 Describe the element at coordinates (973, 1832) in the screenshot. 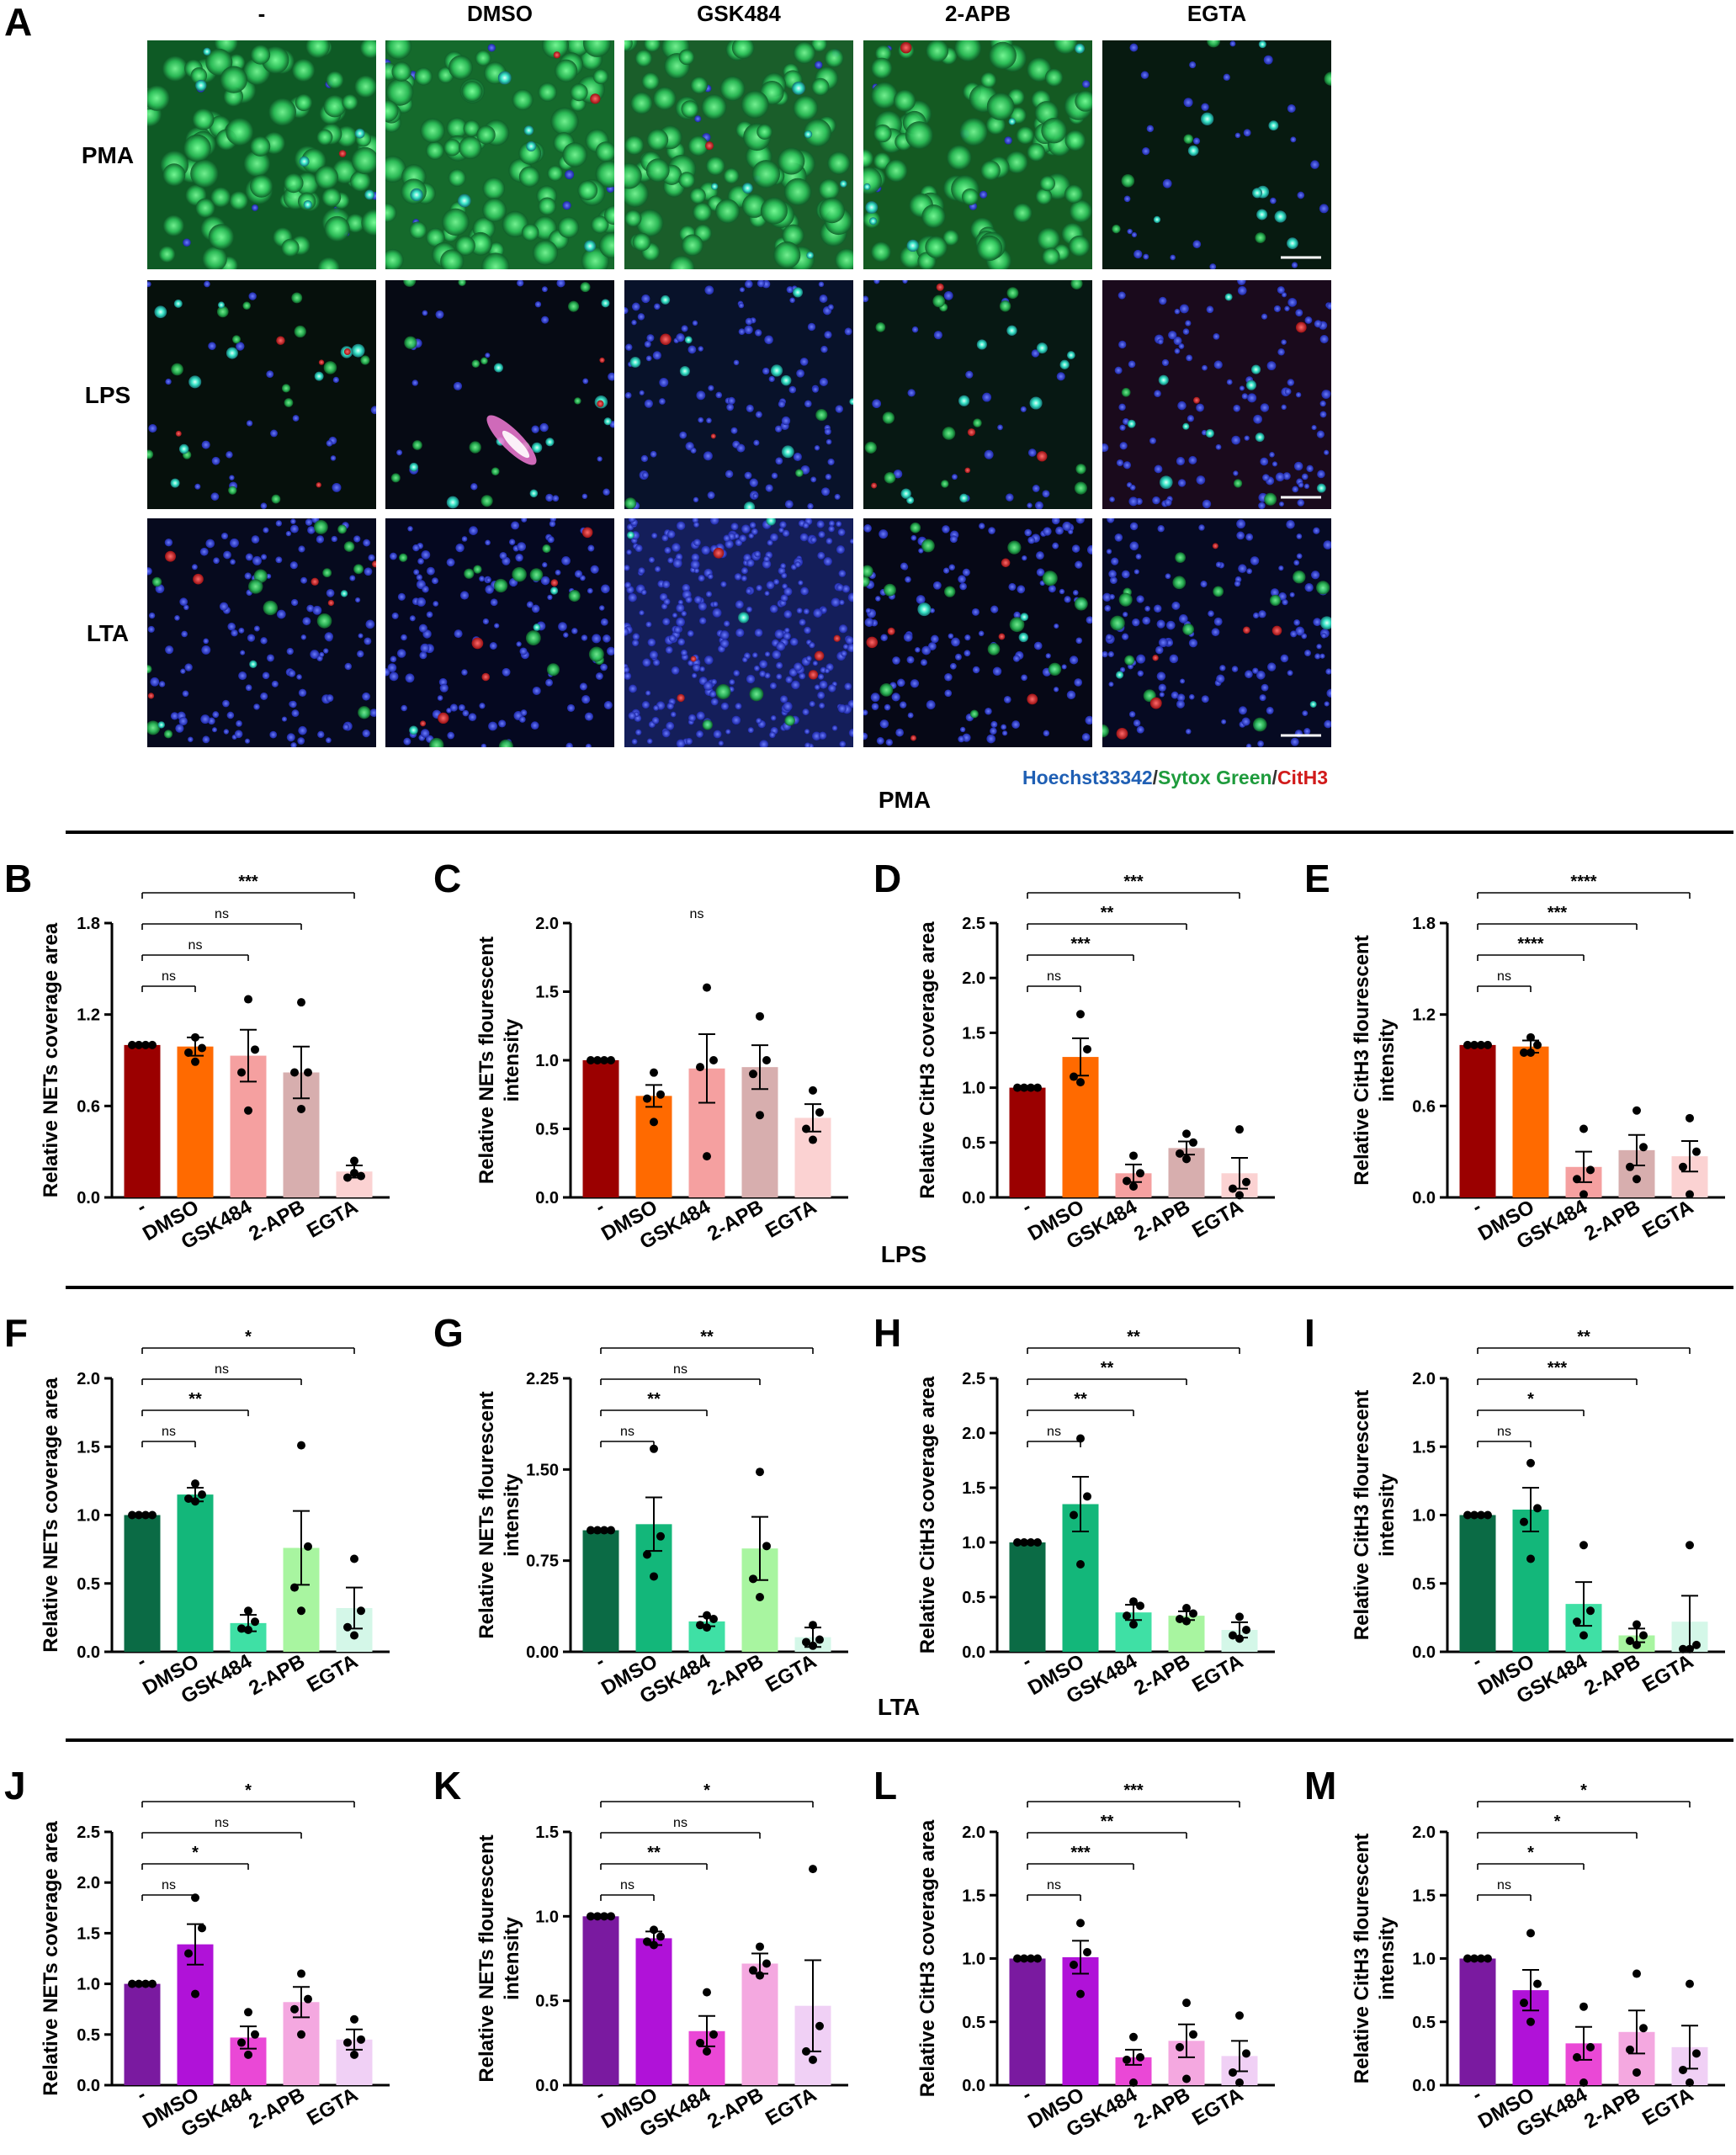

I see `y-tick-label: 2.0` at that location.